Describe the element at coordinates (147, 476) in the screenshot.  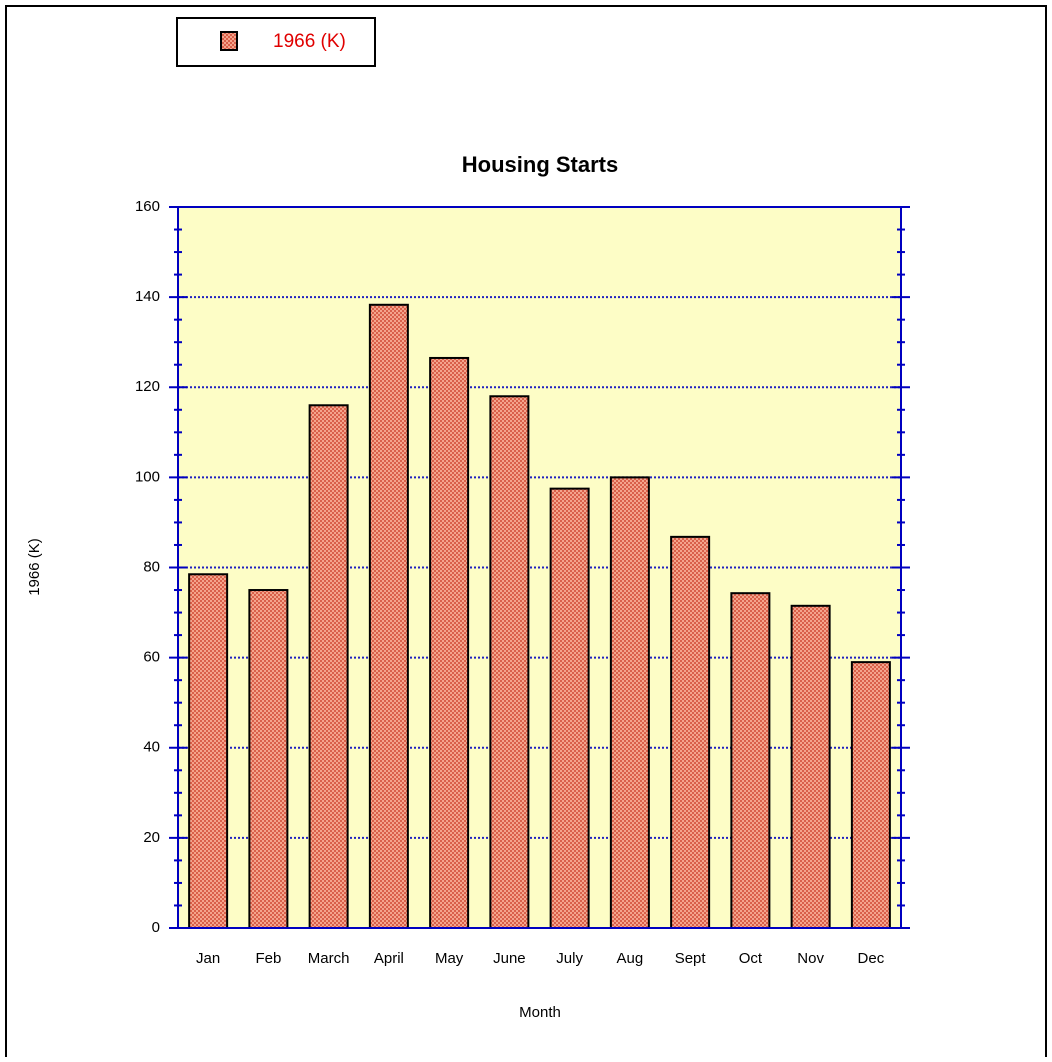
I see `y-tick-label: 100` at that location.